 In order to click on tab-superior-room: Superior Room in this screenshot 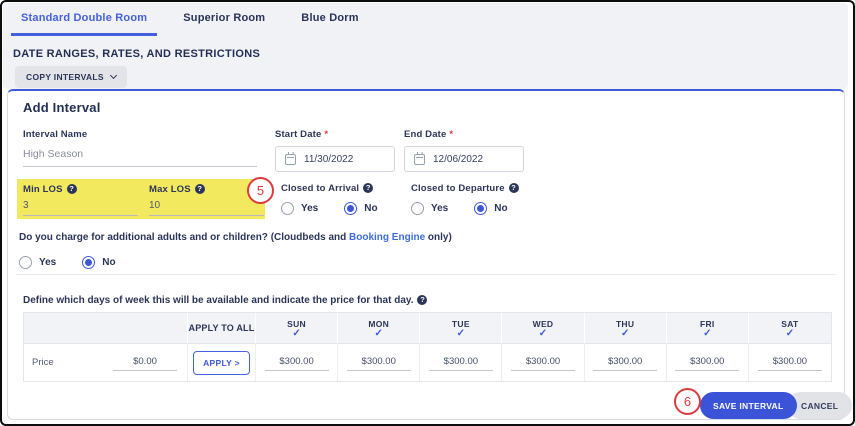, I will do `click(224, 18)`.